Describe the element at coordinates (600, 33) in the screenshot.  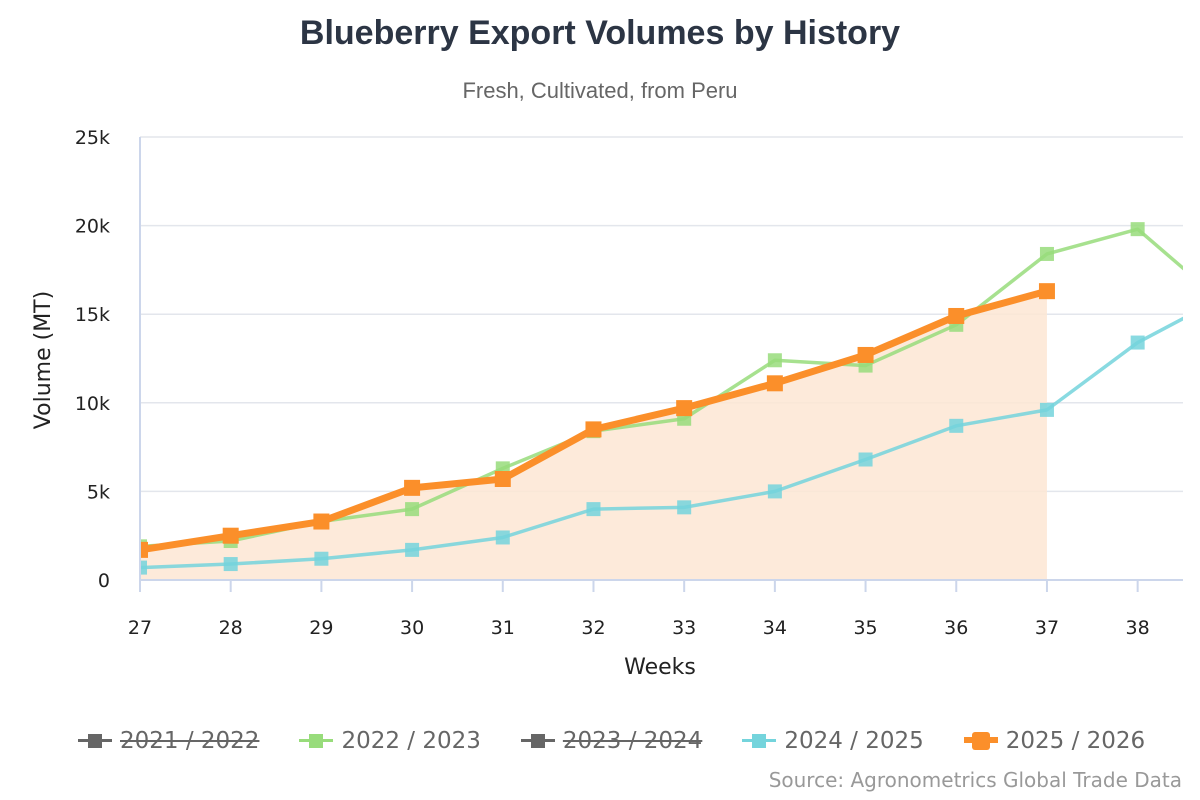
I see `chart-title: Blueberry Export Volumes by History` at that location.